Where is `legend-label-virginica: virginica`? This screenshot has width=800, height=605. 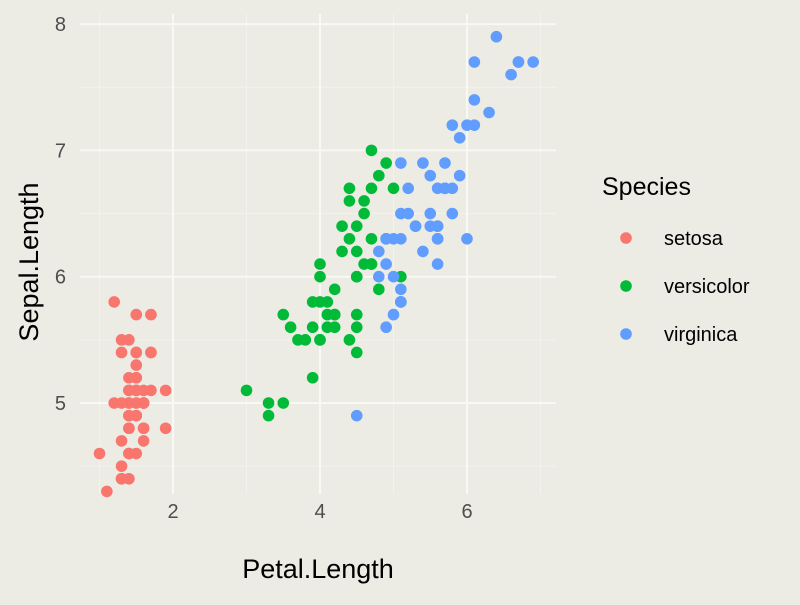 legend-label-virginica: virginica is located at coordinates (701, 335).